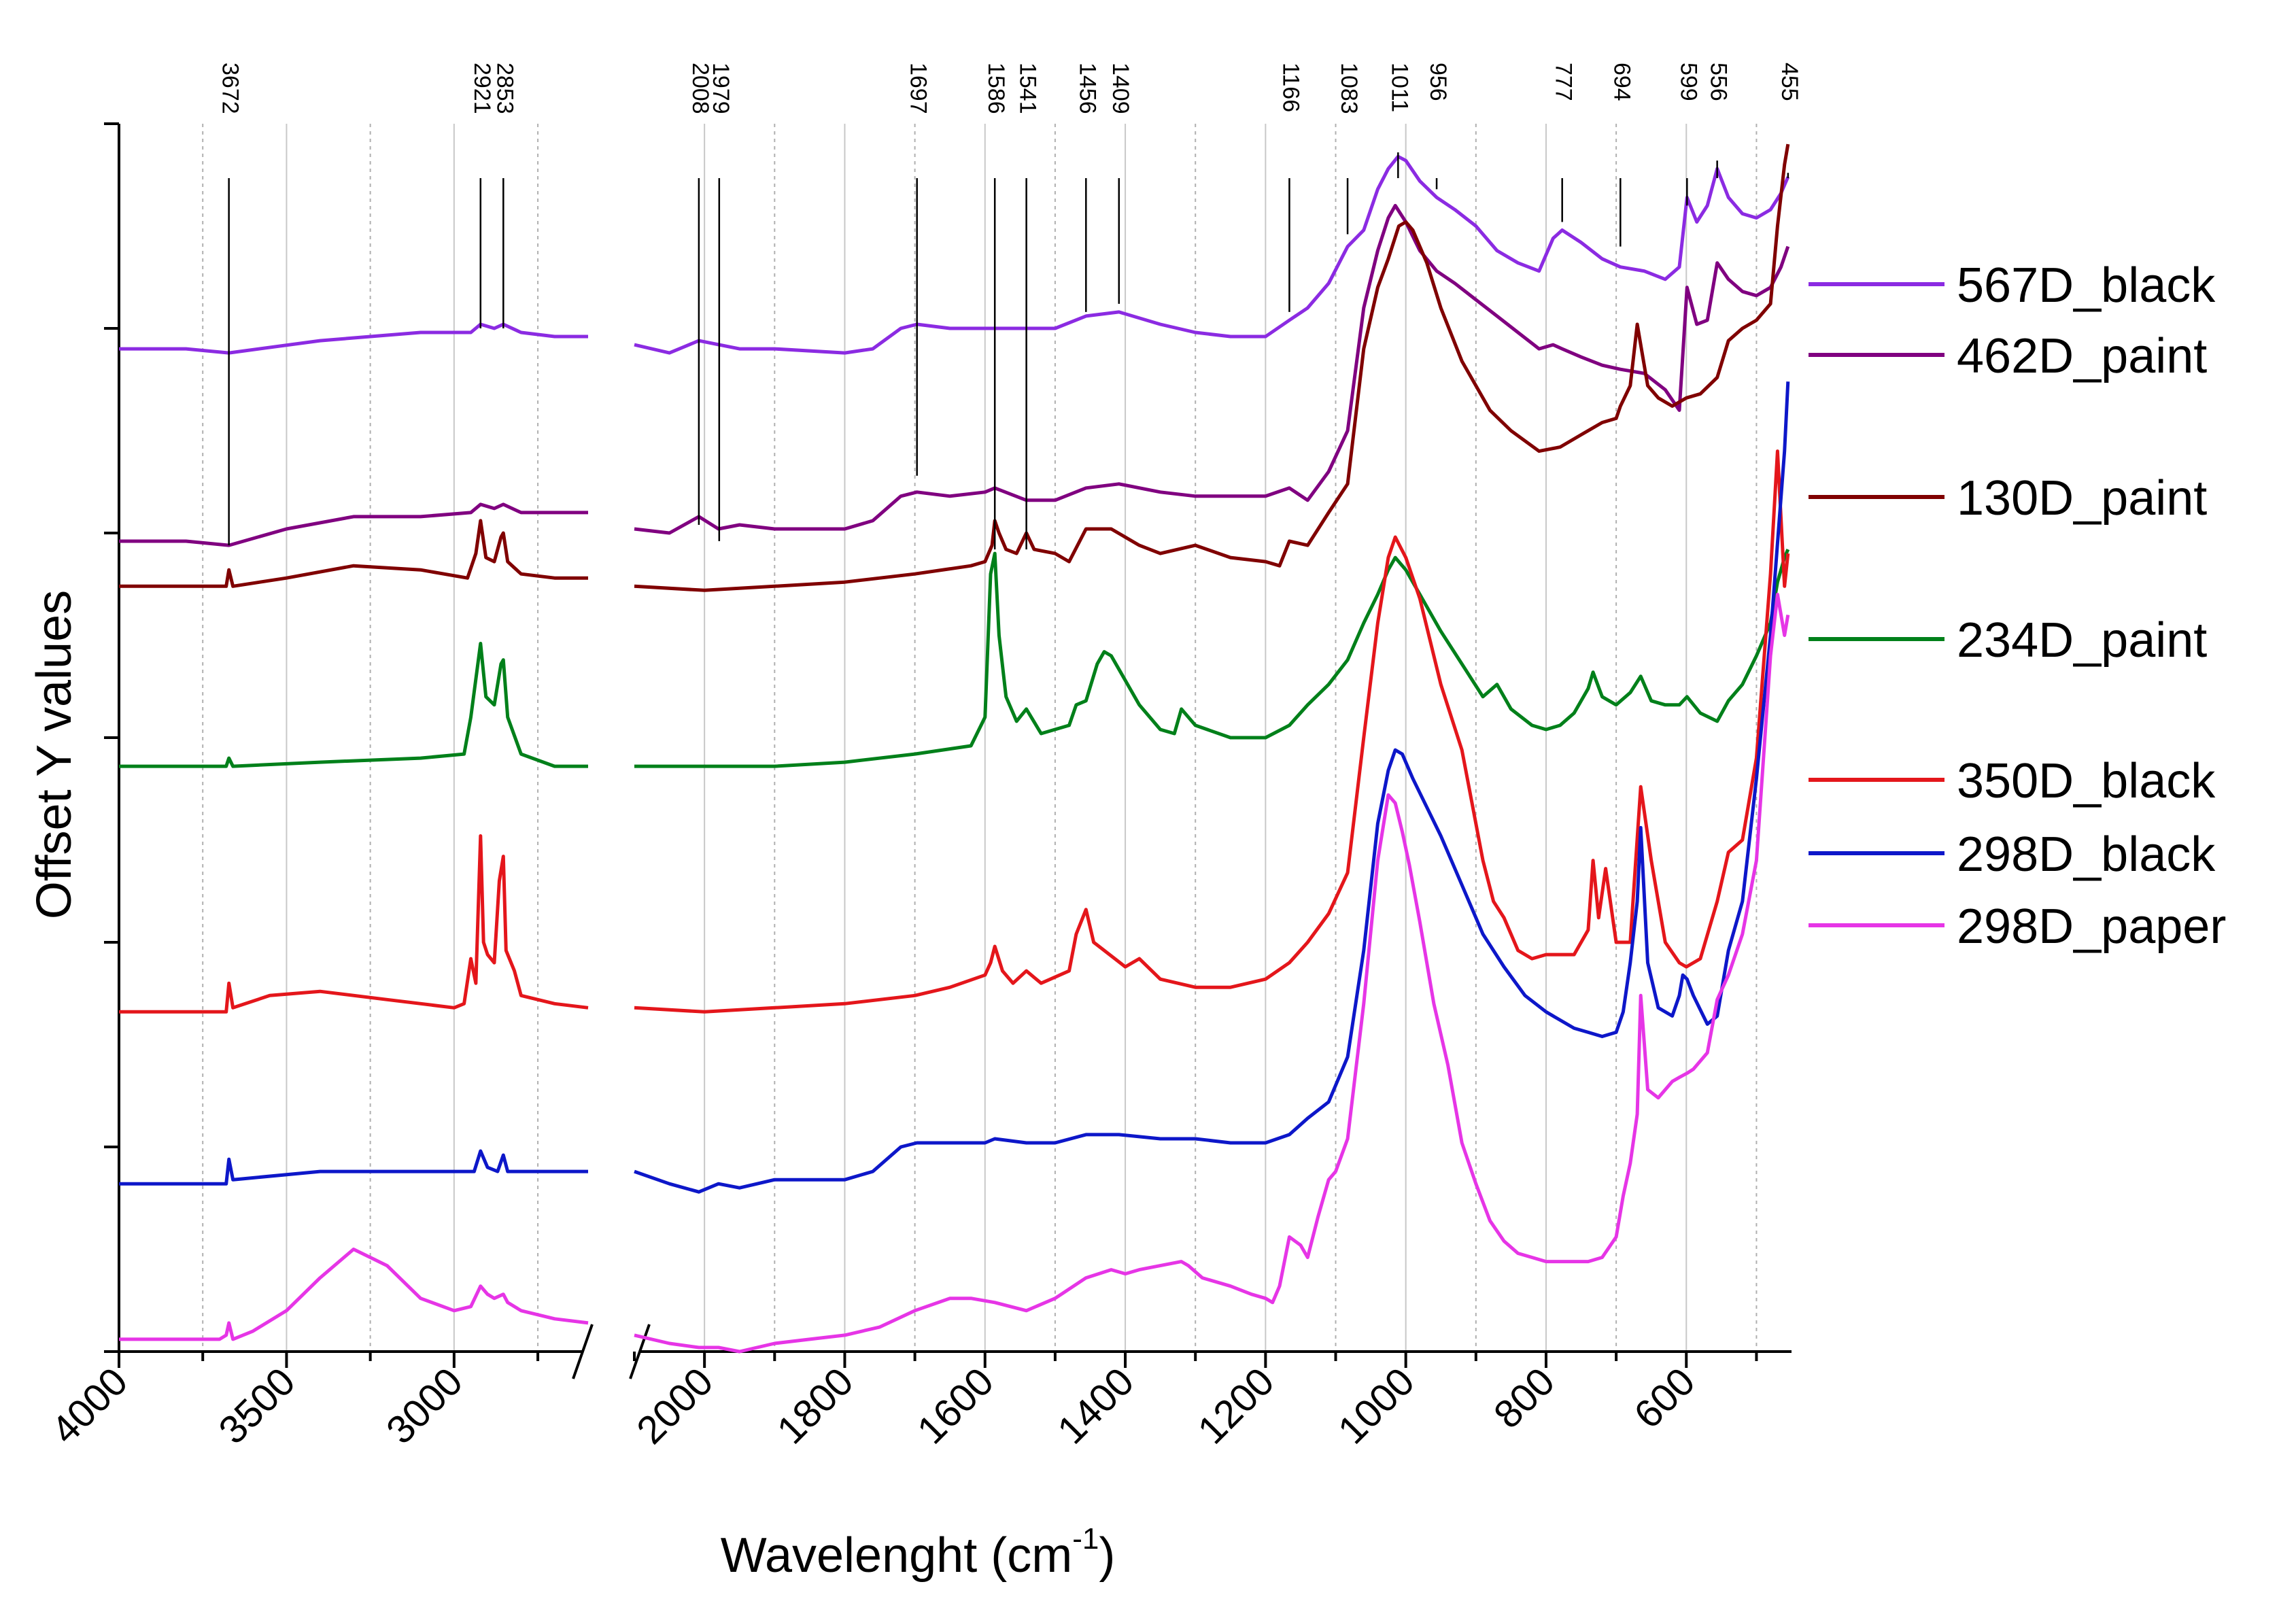 The image size is (2296, 1614). Describe the element at coordinates (1085, 1539) in the screenshot. I see `x-axis-title-sup: -1` at that location.